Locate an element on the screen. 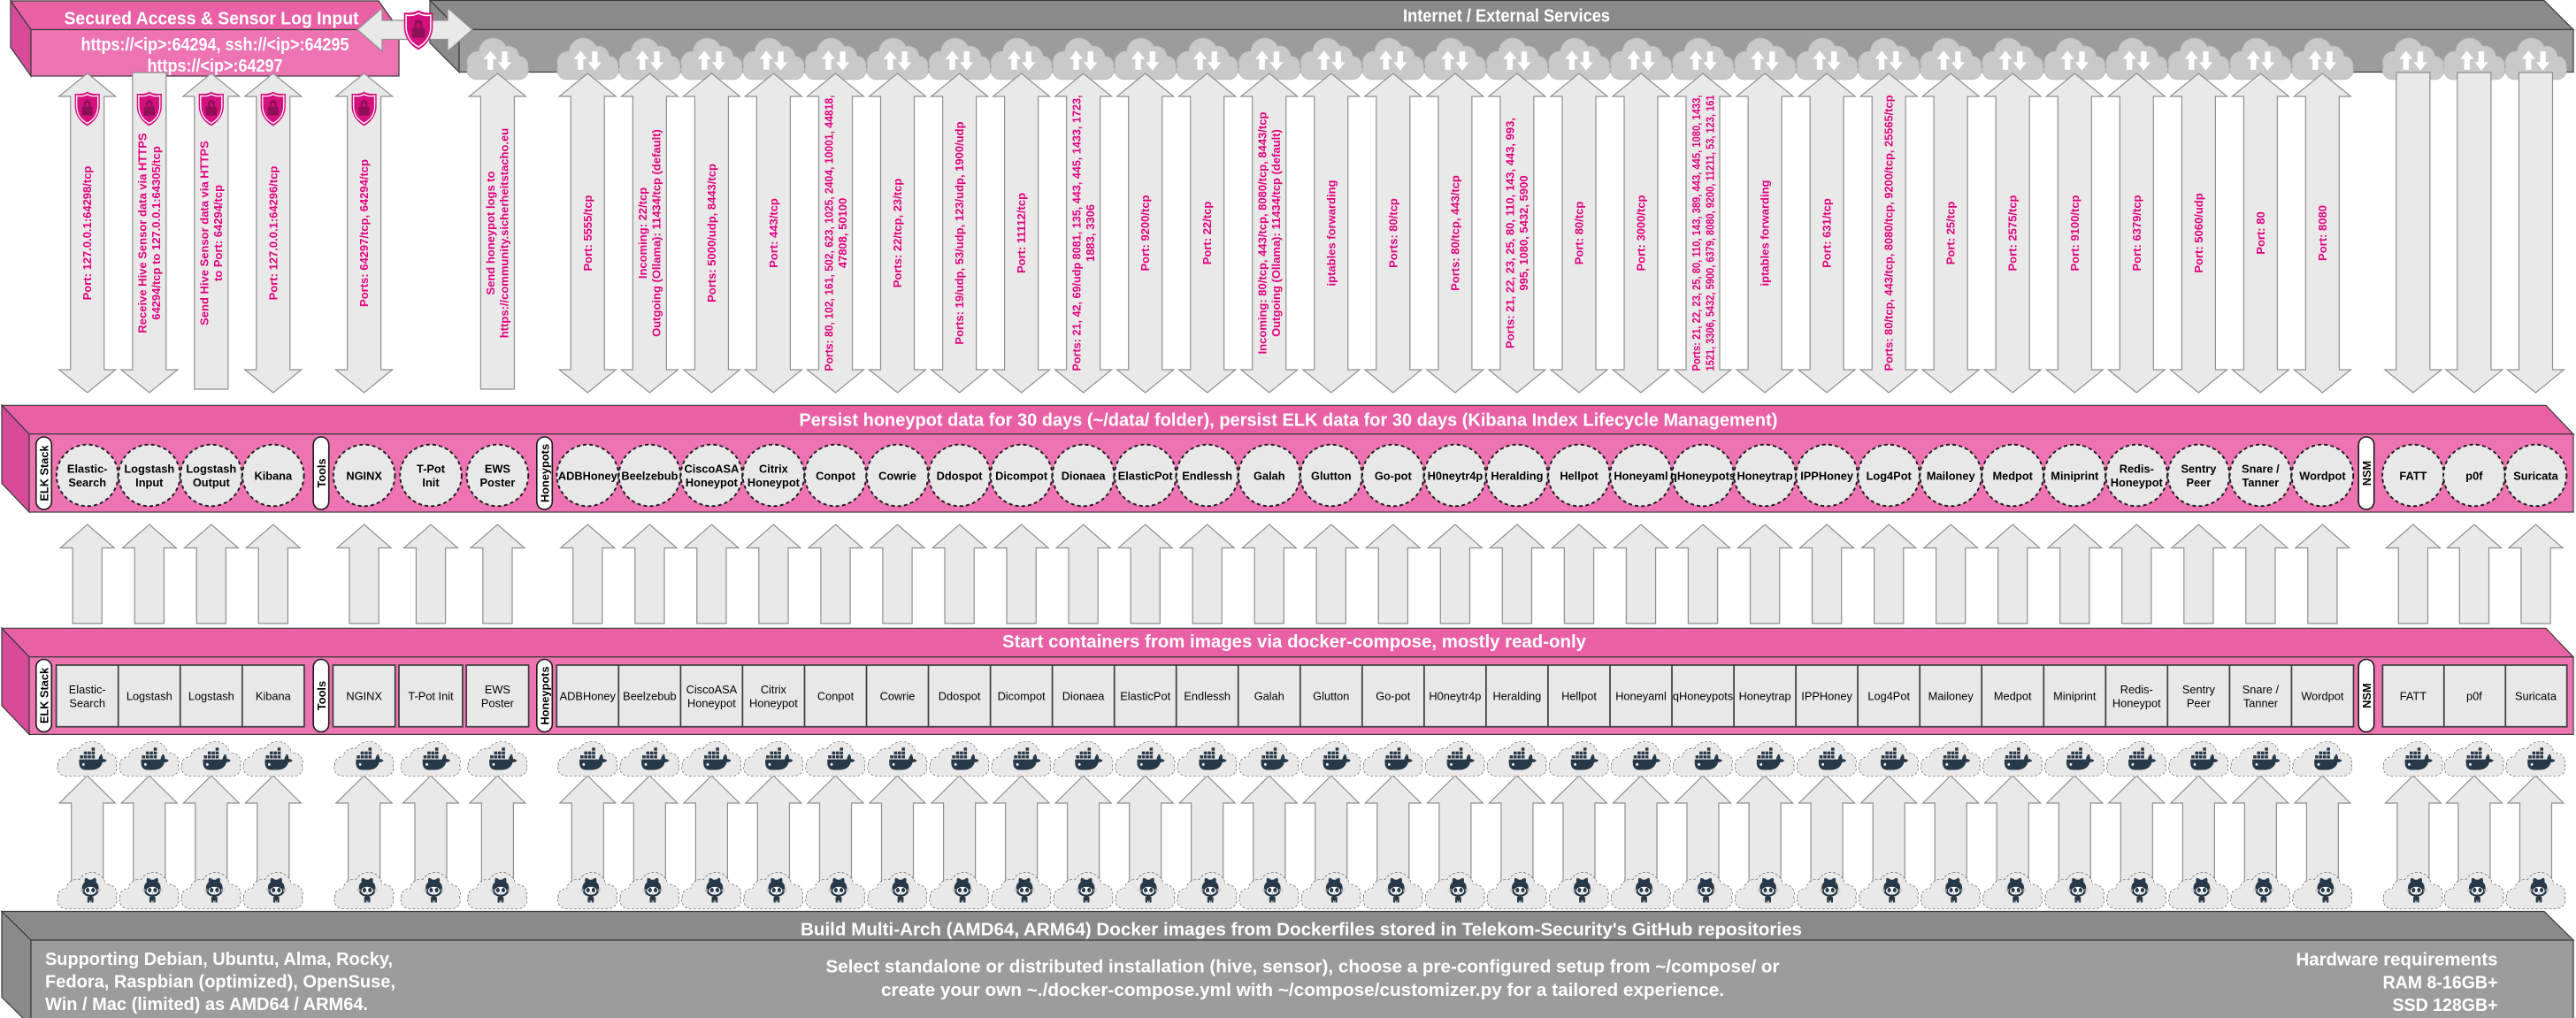 This screenshot has height=1018, width=2576. svg-text: Port: 11112/tcp is located at coordinates (1021, 233).